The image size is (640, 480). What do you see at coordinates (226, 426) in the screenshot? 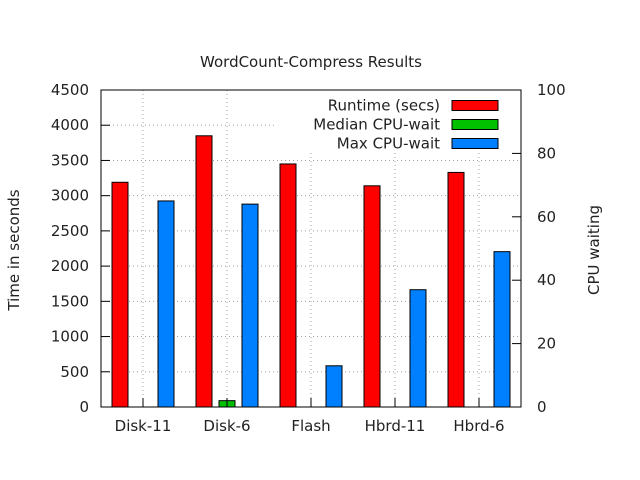
I see `x-tick-label: Disk-6` at bounding box center [226, 426].